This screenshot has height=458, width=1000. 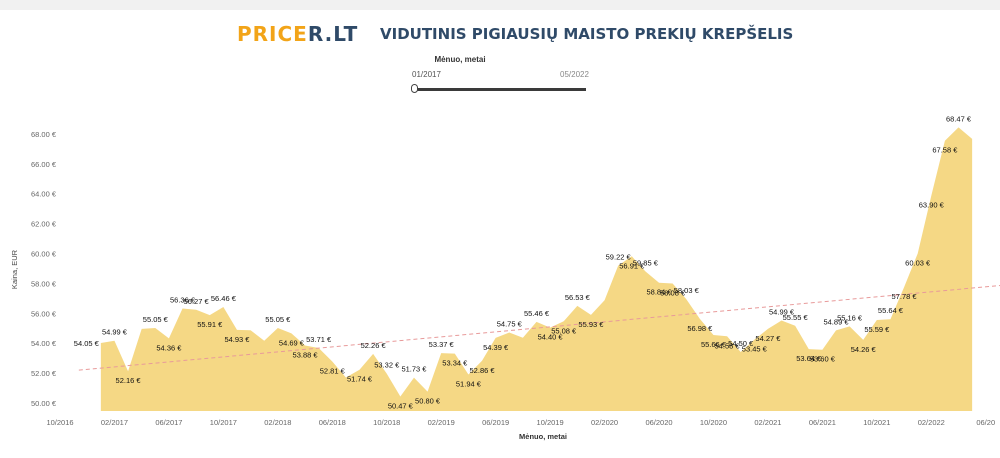 I want to click on x-tick-label: 02/2018, so click(x=277, y=422).